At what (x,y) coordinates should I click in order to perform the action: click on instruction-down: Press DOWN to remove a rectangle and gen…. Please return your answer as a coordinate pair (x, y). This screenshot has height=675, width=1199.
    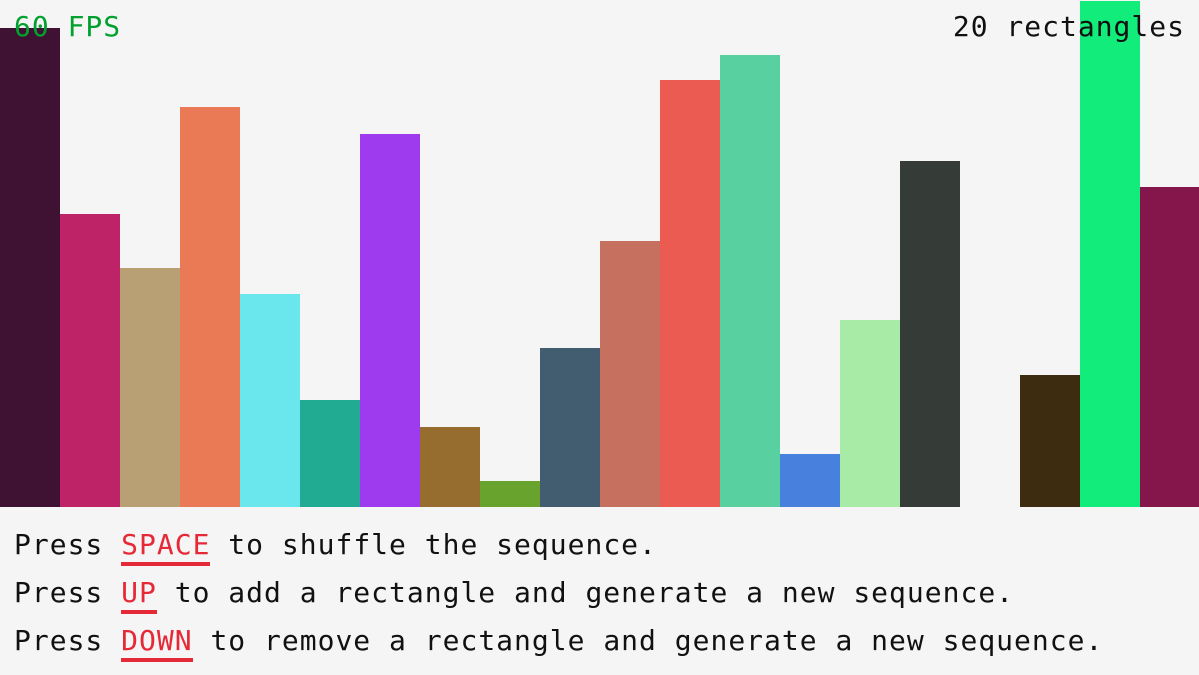
    Looking at the image, I should click on (559, 643).